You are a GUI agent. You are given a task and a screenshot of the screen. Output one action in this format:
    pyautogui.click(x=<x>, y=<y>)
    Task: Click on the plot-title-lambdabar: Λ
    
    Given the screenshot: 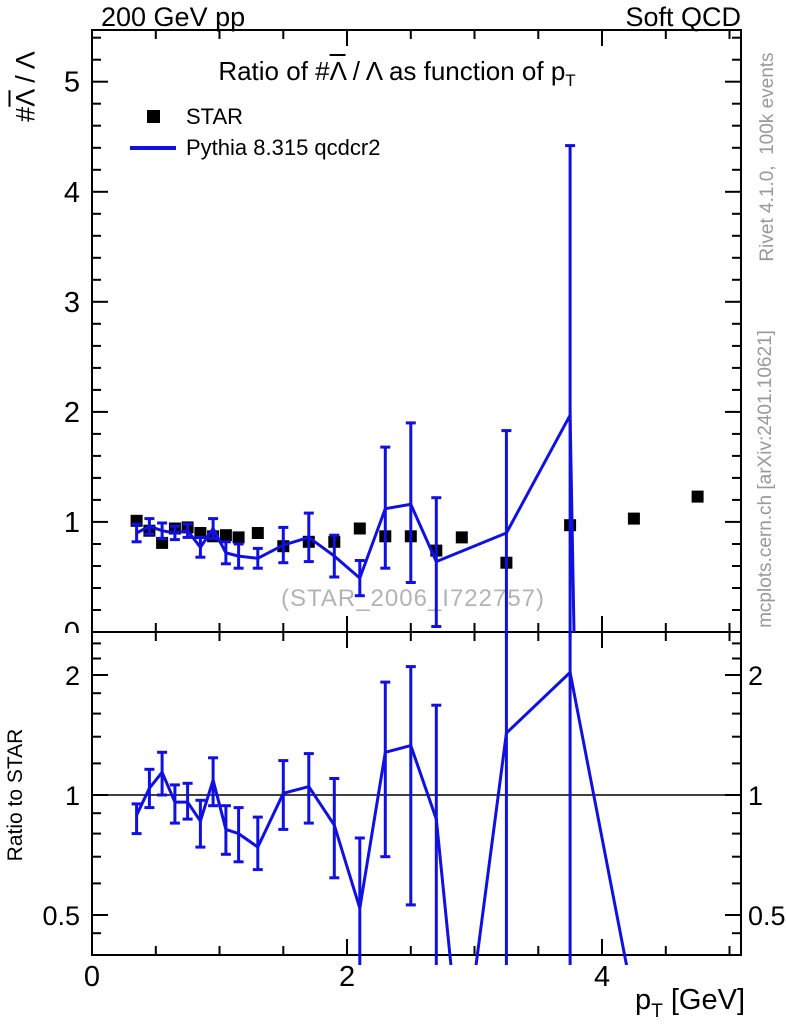 What is the action you would take?
    pyautogui.click(x=337, y=71)
    